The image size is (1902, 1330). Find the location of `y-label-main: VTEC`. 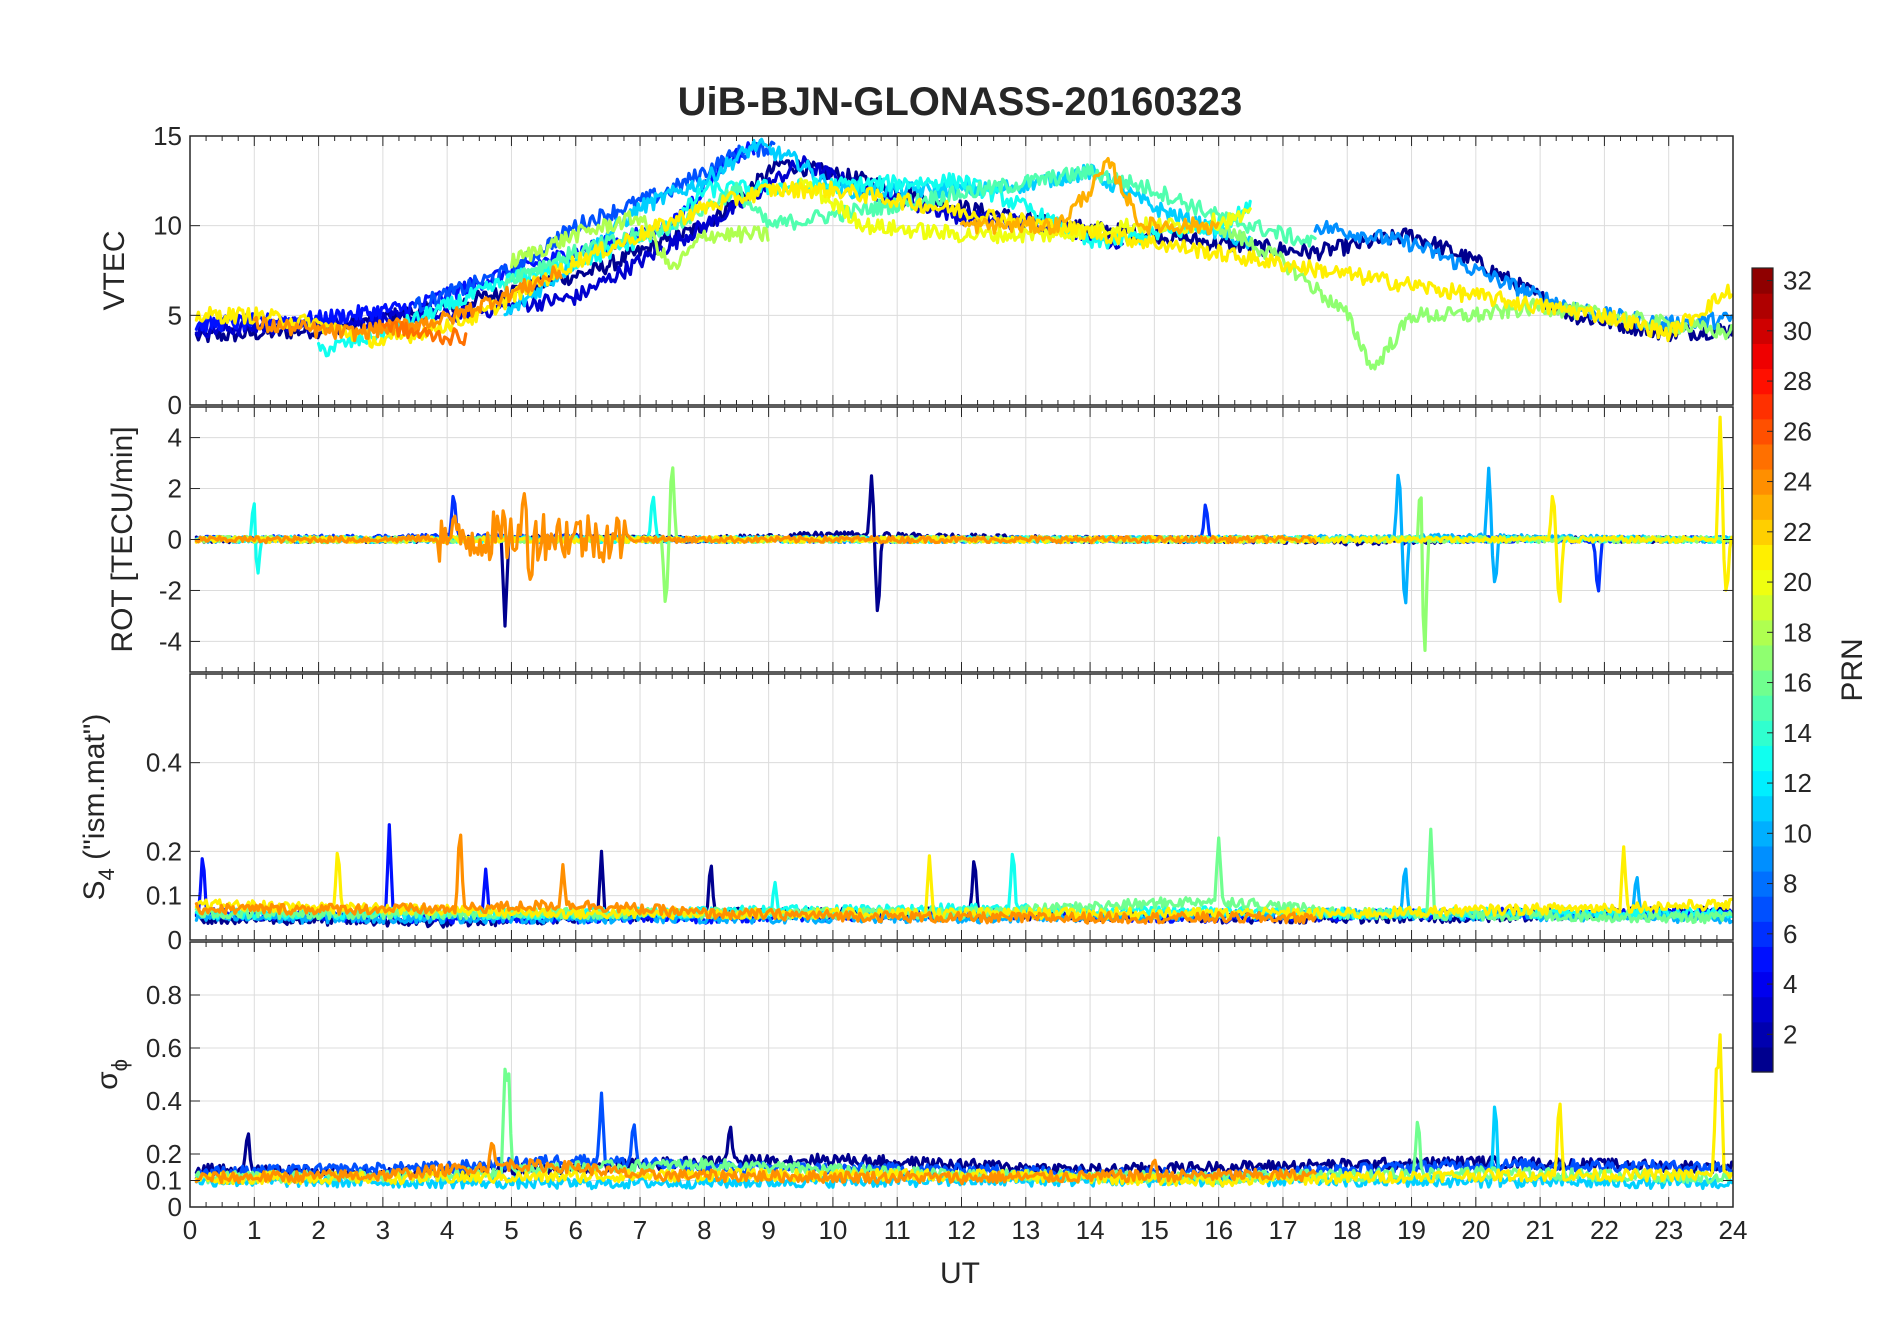

y-label-main: VTEC is located at coordinates (114, 270).